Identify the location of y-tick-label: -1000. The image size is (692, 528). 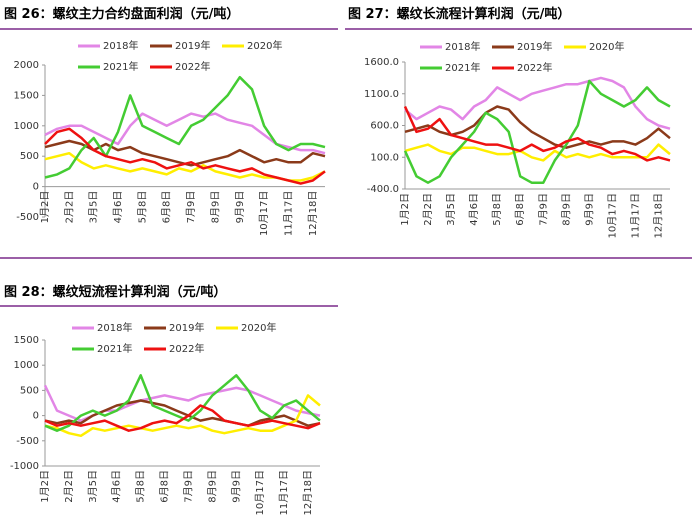
(24, 466).